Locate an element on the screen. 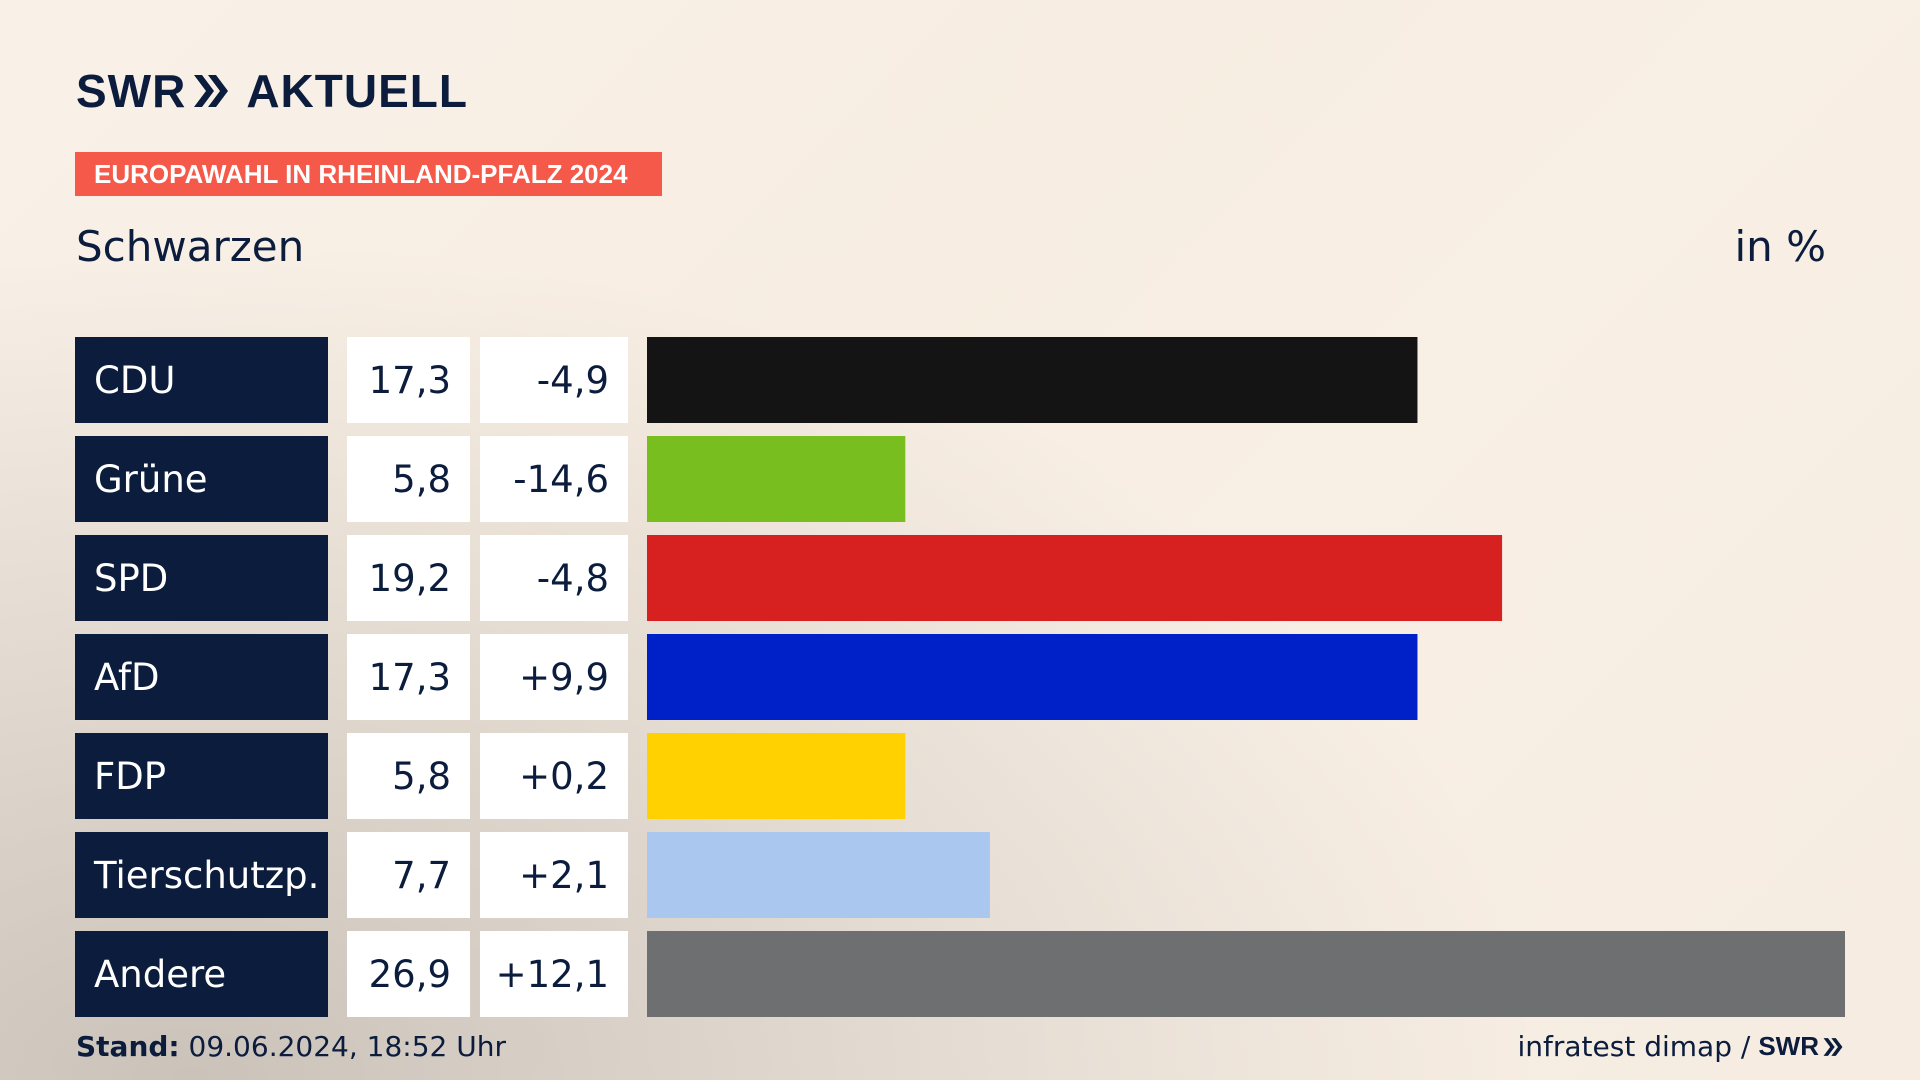 Image resolution: width=1920 pixels, height=1080 pixels. footer-source: infratest dimap / SWR is located at coordinates (1681, 1046).